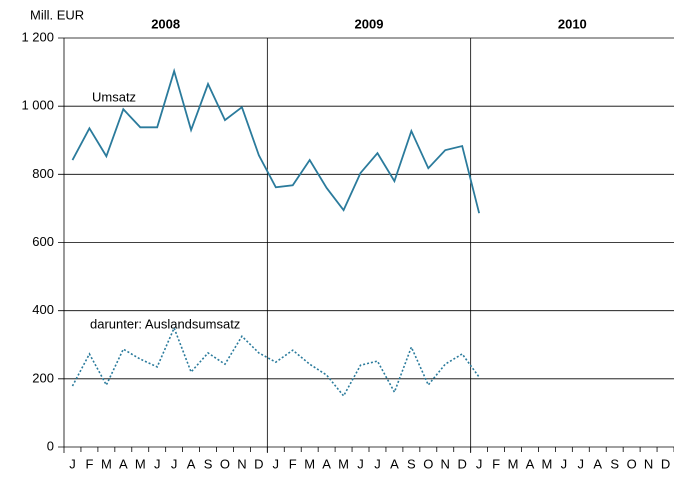 The image size is (674, 480). What do you see at coordinates (43, 241) in the screenshot?
I see `y-tick-label: 600` at bounding box center [43, 241].